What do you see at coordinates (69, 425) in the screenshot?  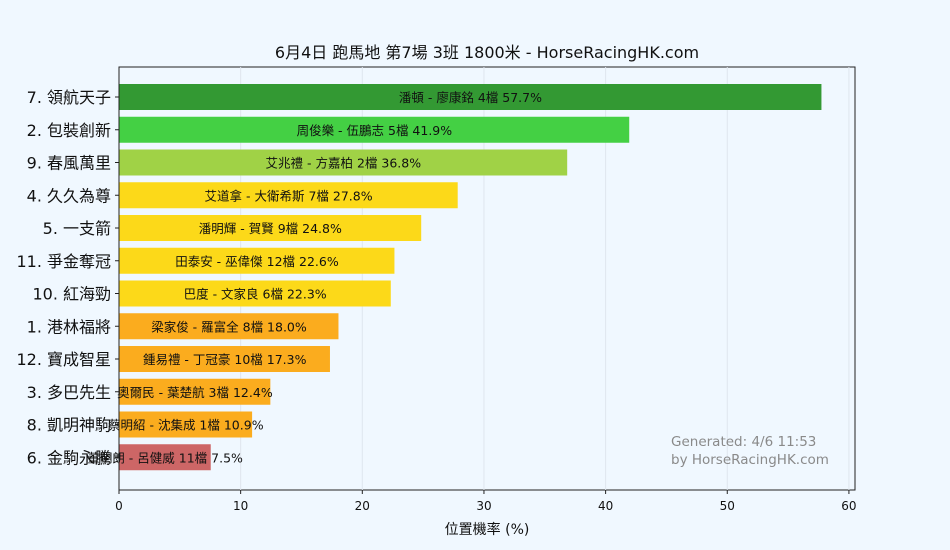 I see `y-tick-label: 8. 凱明神駒` at bounding box center [69, 425].